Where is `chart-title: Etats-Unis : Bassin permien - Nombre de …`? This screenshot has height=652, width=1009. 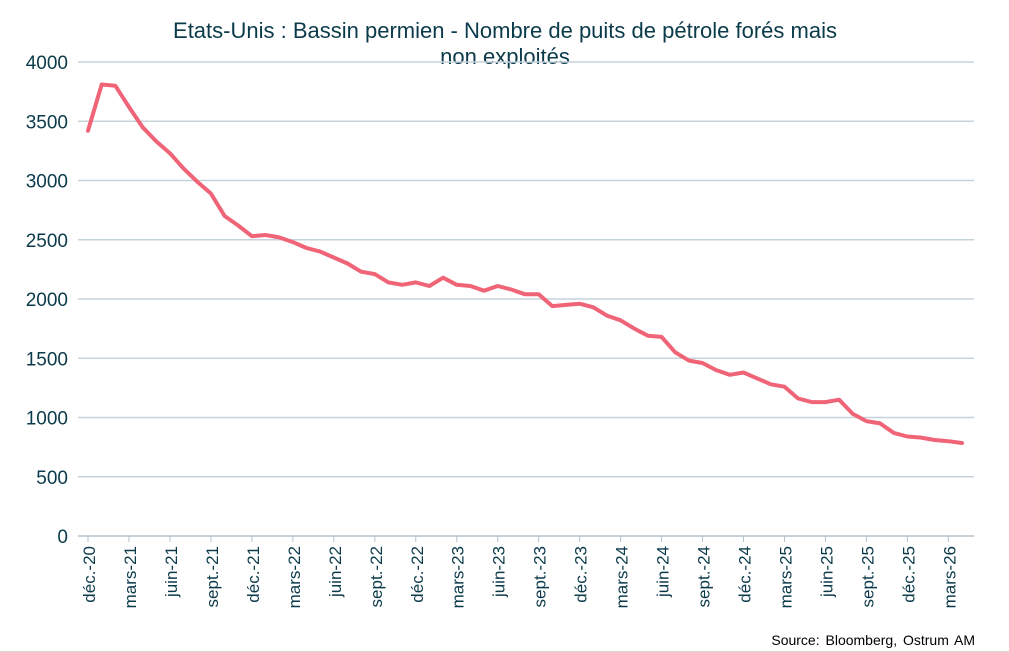
chart-title: Etats-Unis : Bassin permien - Nombre de … is located at coordinates (505, 43).